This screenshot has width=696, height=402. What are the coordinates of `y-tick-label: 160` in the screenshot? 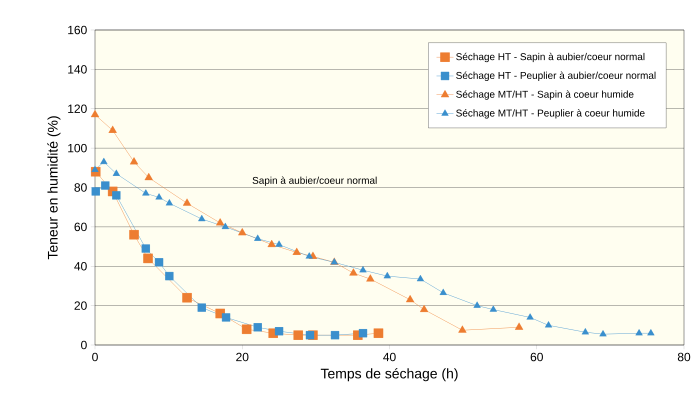 It's located at (77, 30).